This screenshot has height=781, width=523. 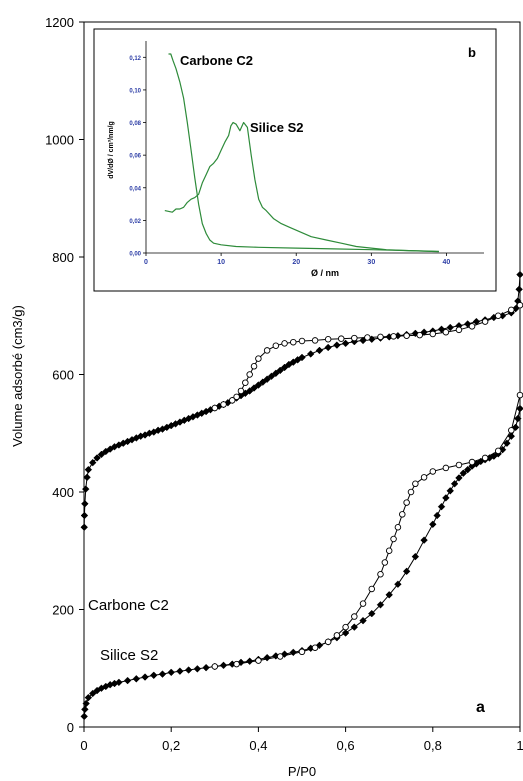 I want to click on main-annotation-carbone: Carbone C2, so click(x=128, y=605).